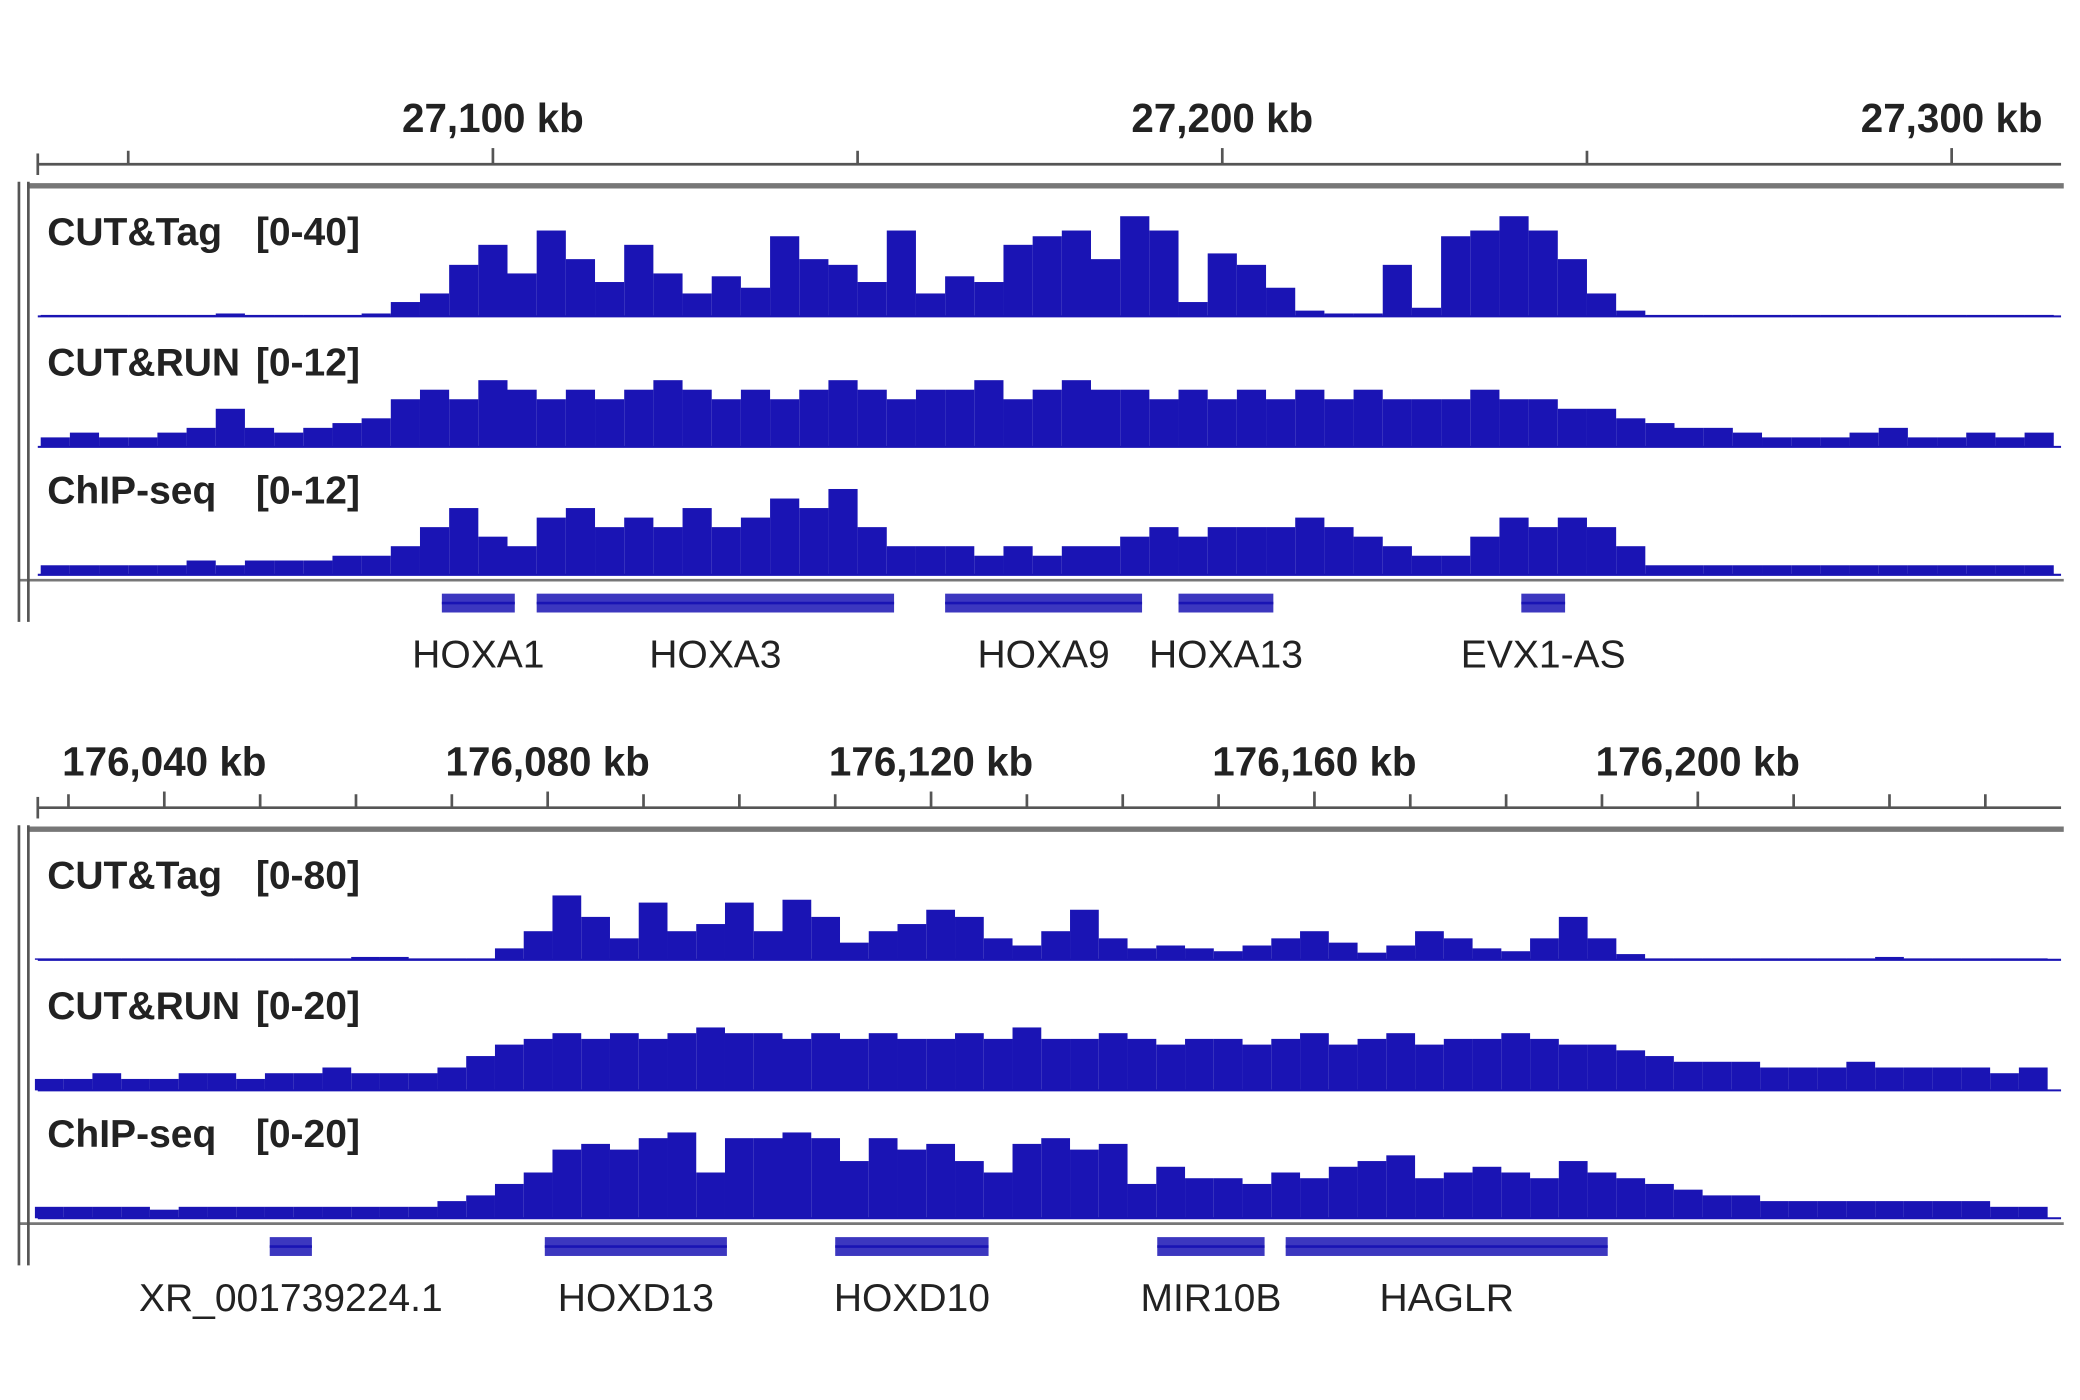 Image resolution: width=2080 pixels, height=1400 pixels. Describe the element at coordinates (308, 1006) in the screenshot. I see `track-range: [0-20]` at that location.